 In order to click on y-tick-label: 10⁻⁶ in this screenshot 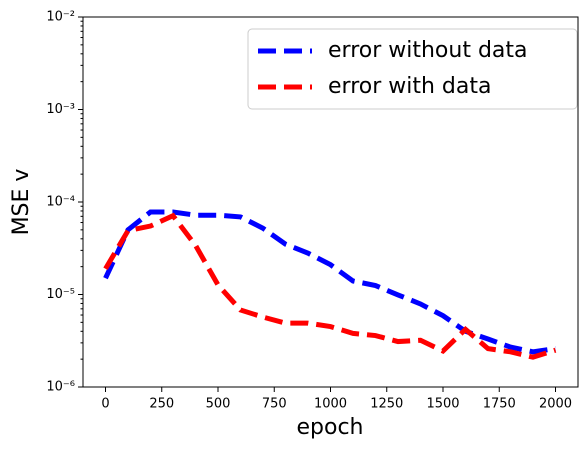, I will do `click(60, 387)`.